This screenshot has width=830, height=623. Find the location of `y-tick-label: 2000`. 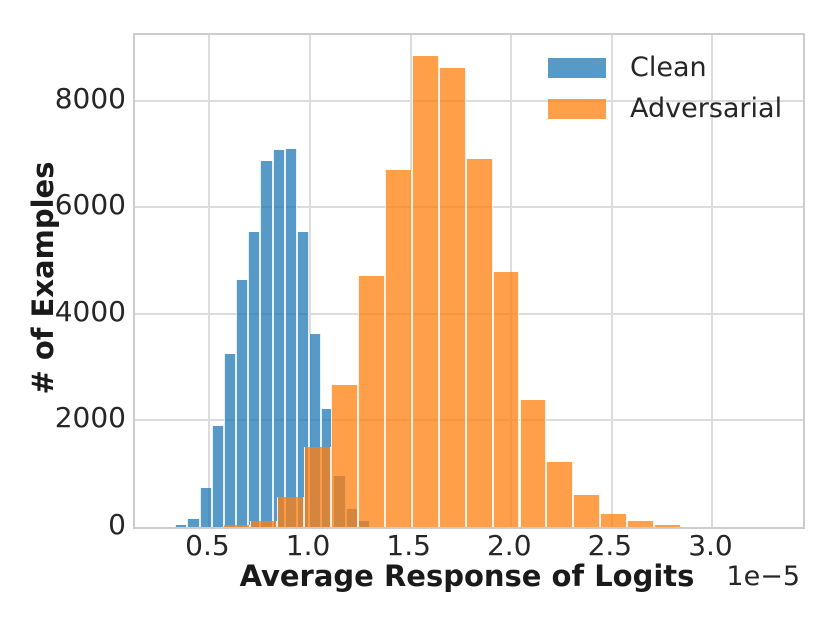

y-tick-label: 2000 is located at coordinates (90, 418).